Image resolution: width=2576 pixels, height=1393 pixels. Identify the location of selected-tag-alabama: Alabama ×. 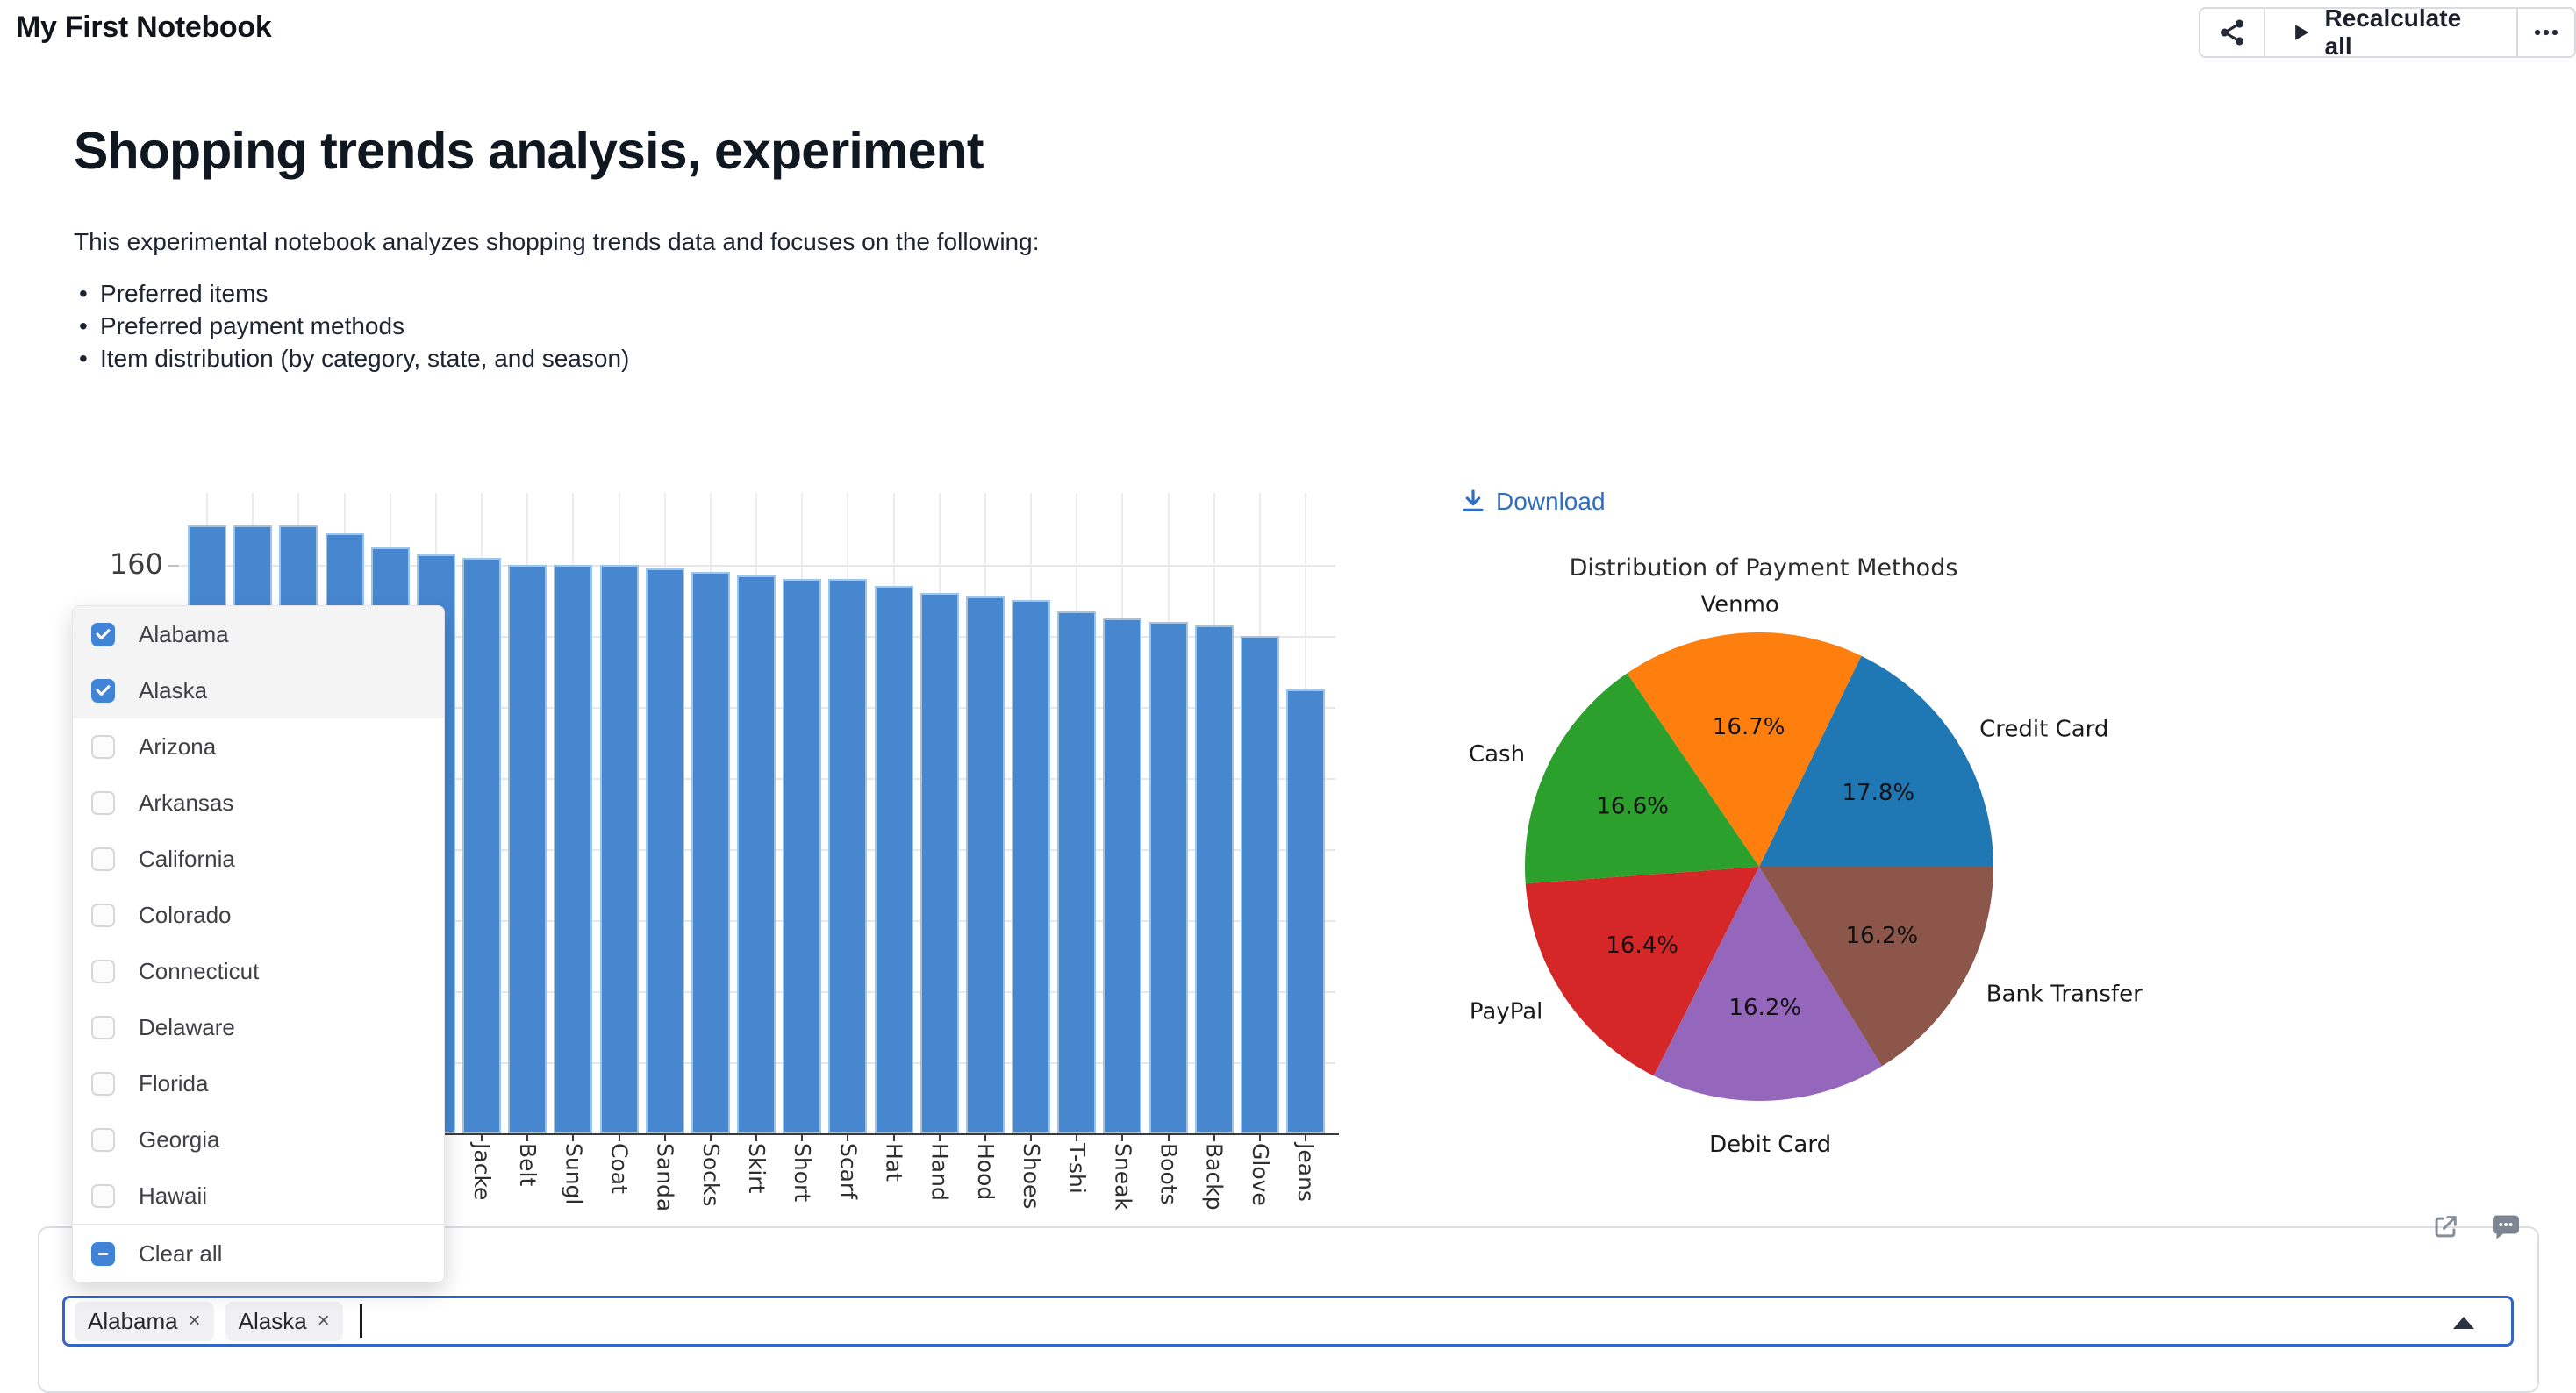
(144, 1321).